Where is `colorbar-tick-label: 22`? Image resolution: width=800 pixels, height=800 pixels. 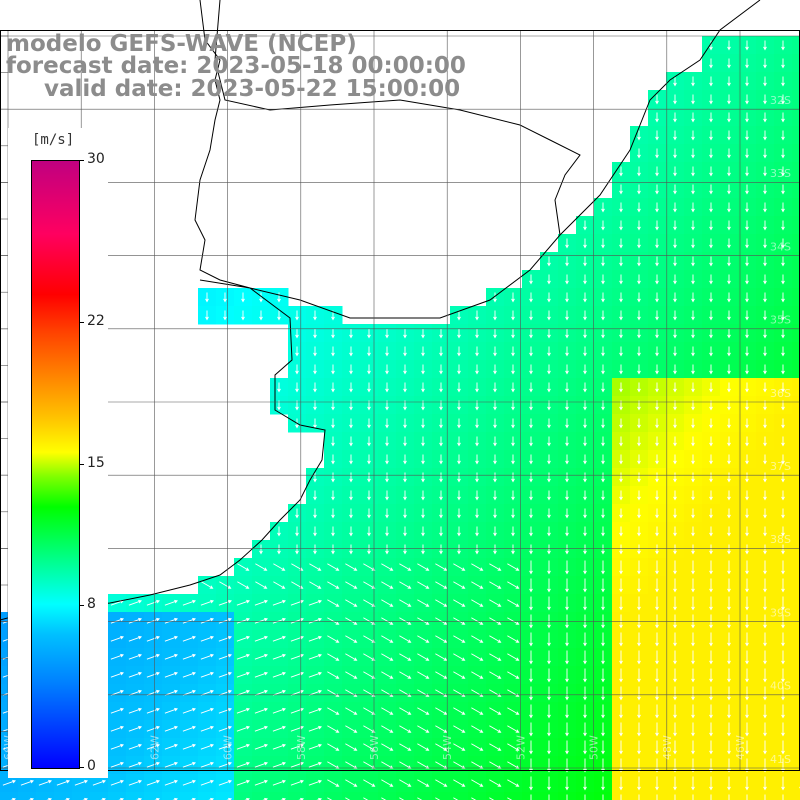
colorbar-tick-label: 22 is located at coordinates (96, 320).